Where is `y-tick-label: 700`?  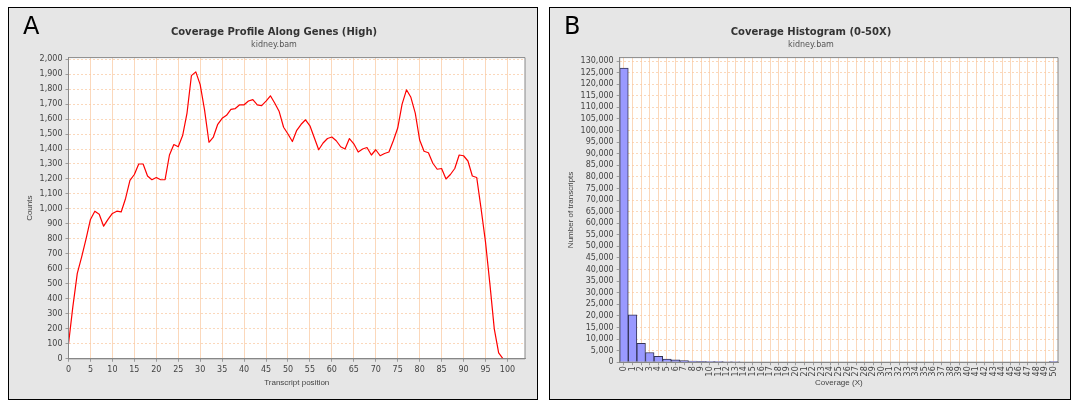 y-tick-label: 700 is located at coordinates (55, 253).